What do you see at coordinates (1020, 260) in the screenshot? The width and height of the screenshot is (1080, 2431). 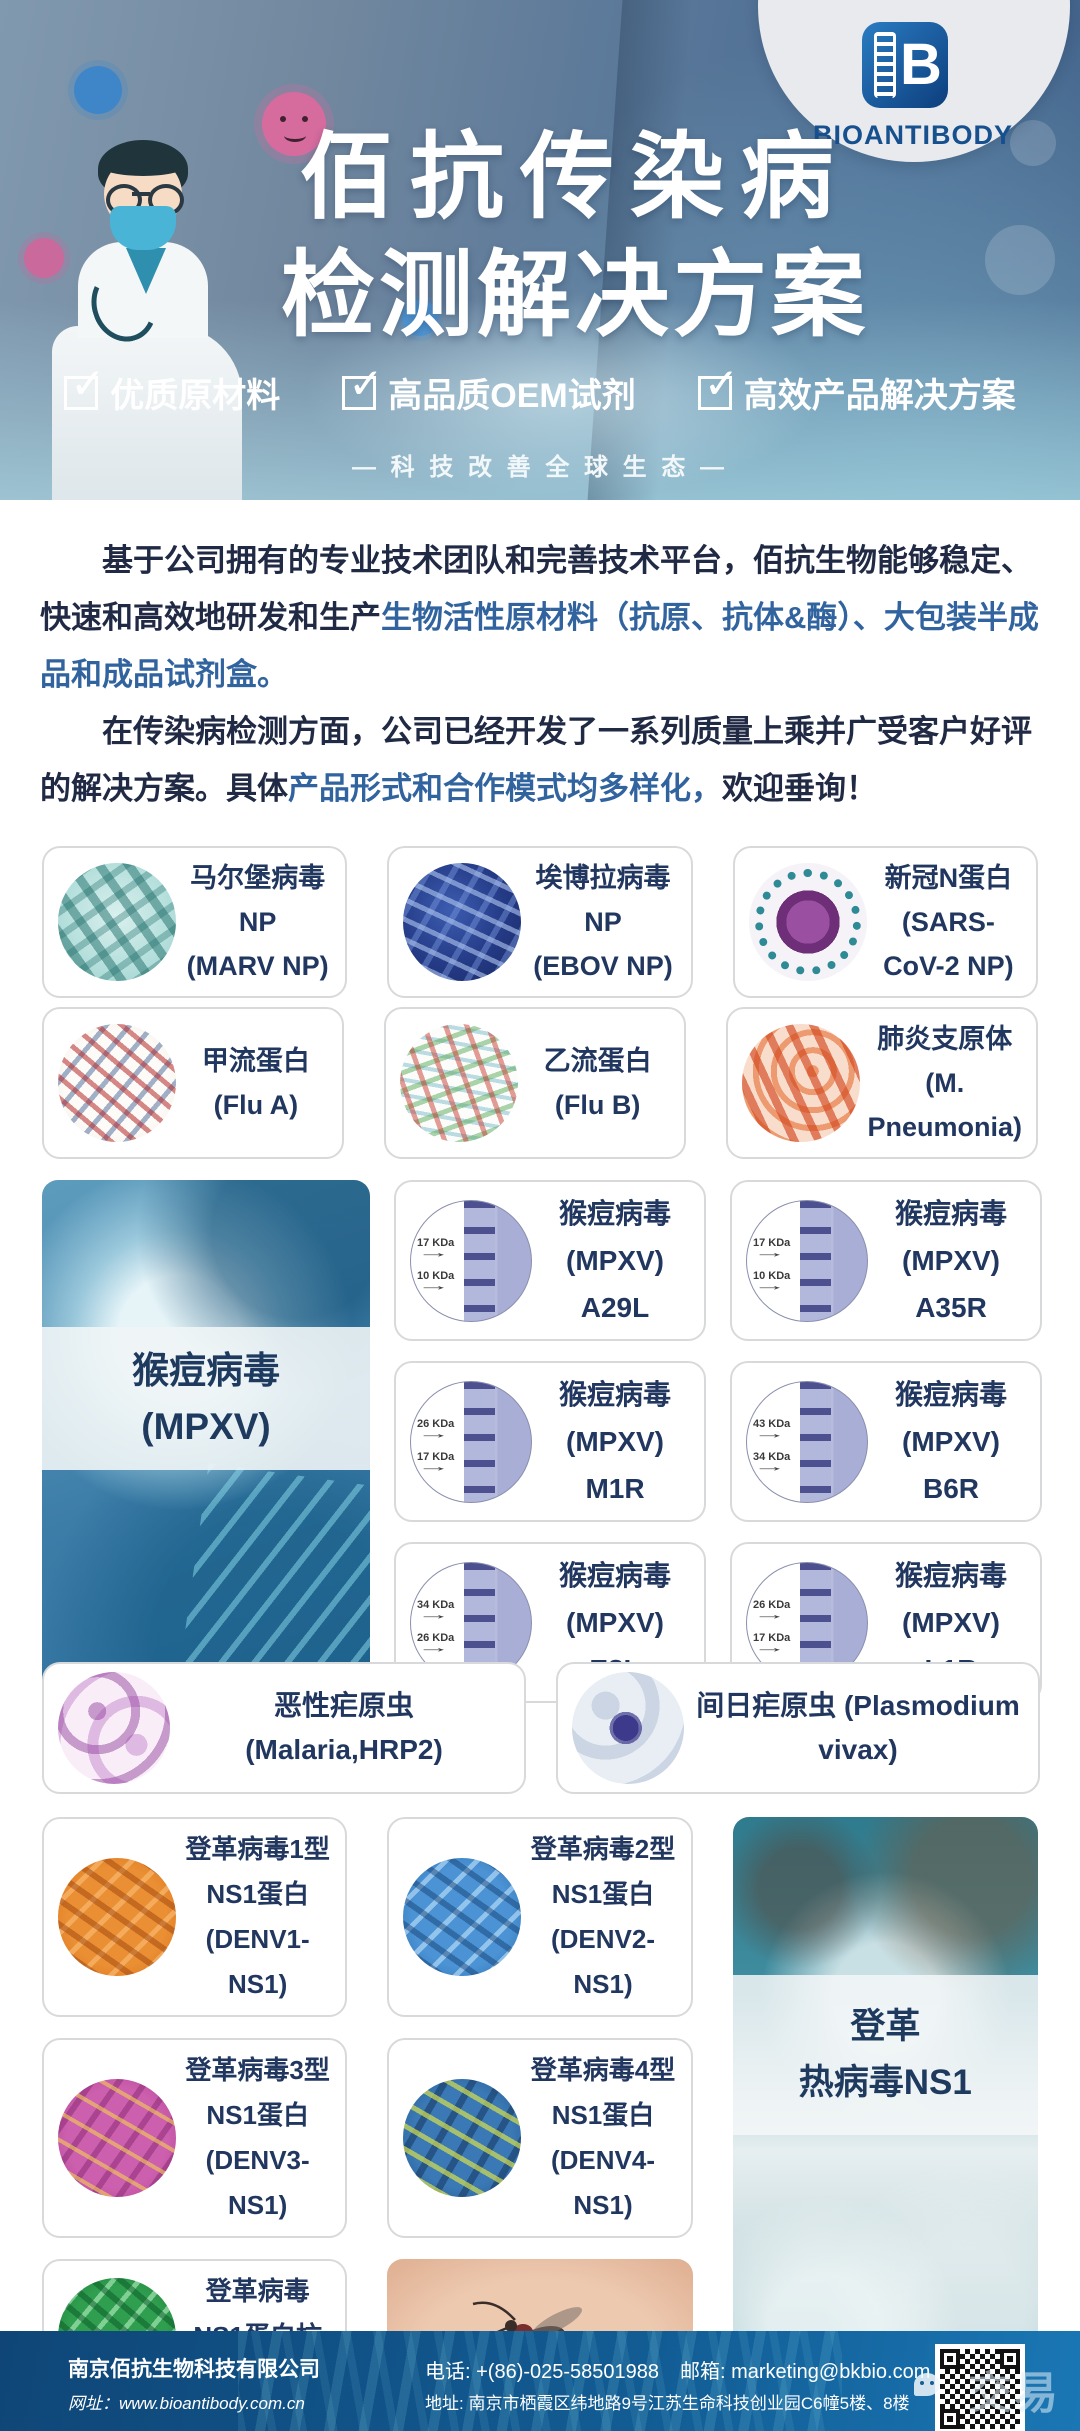 I see `lungs-icon` at bounding box center [1020, 260].